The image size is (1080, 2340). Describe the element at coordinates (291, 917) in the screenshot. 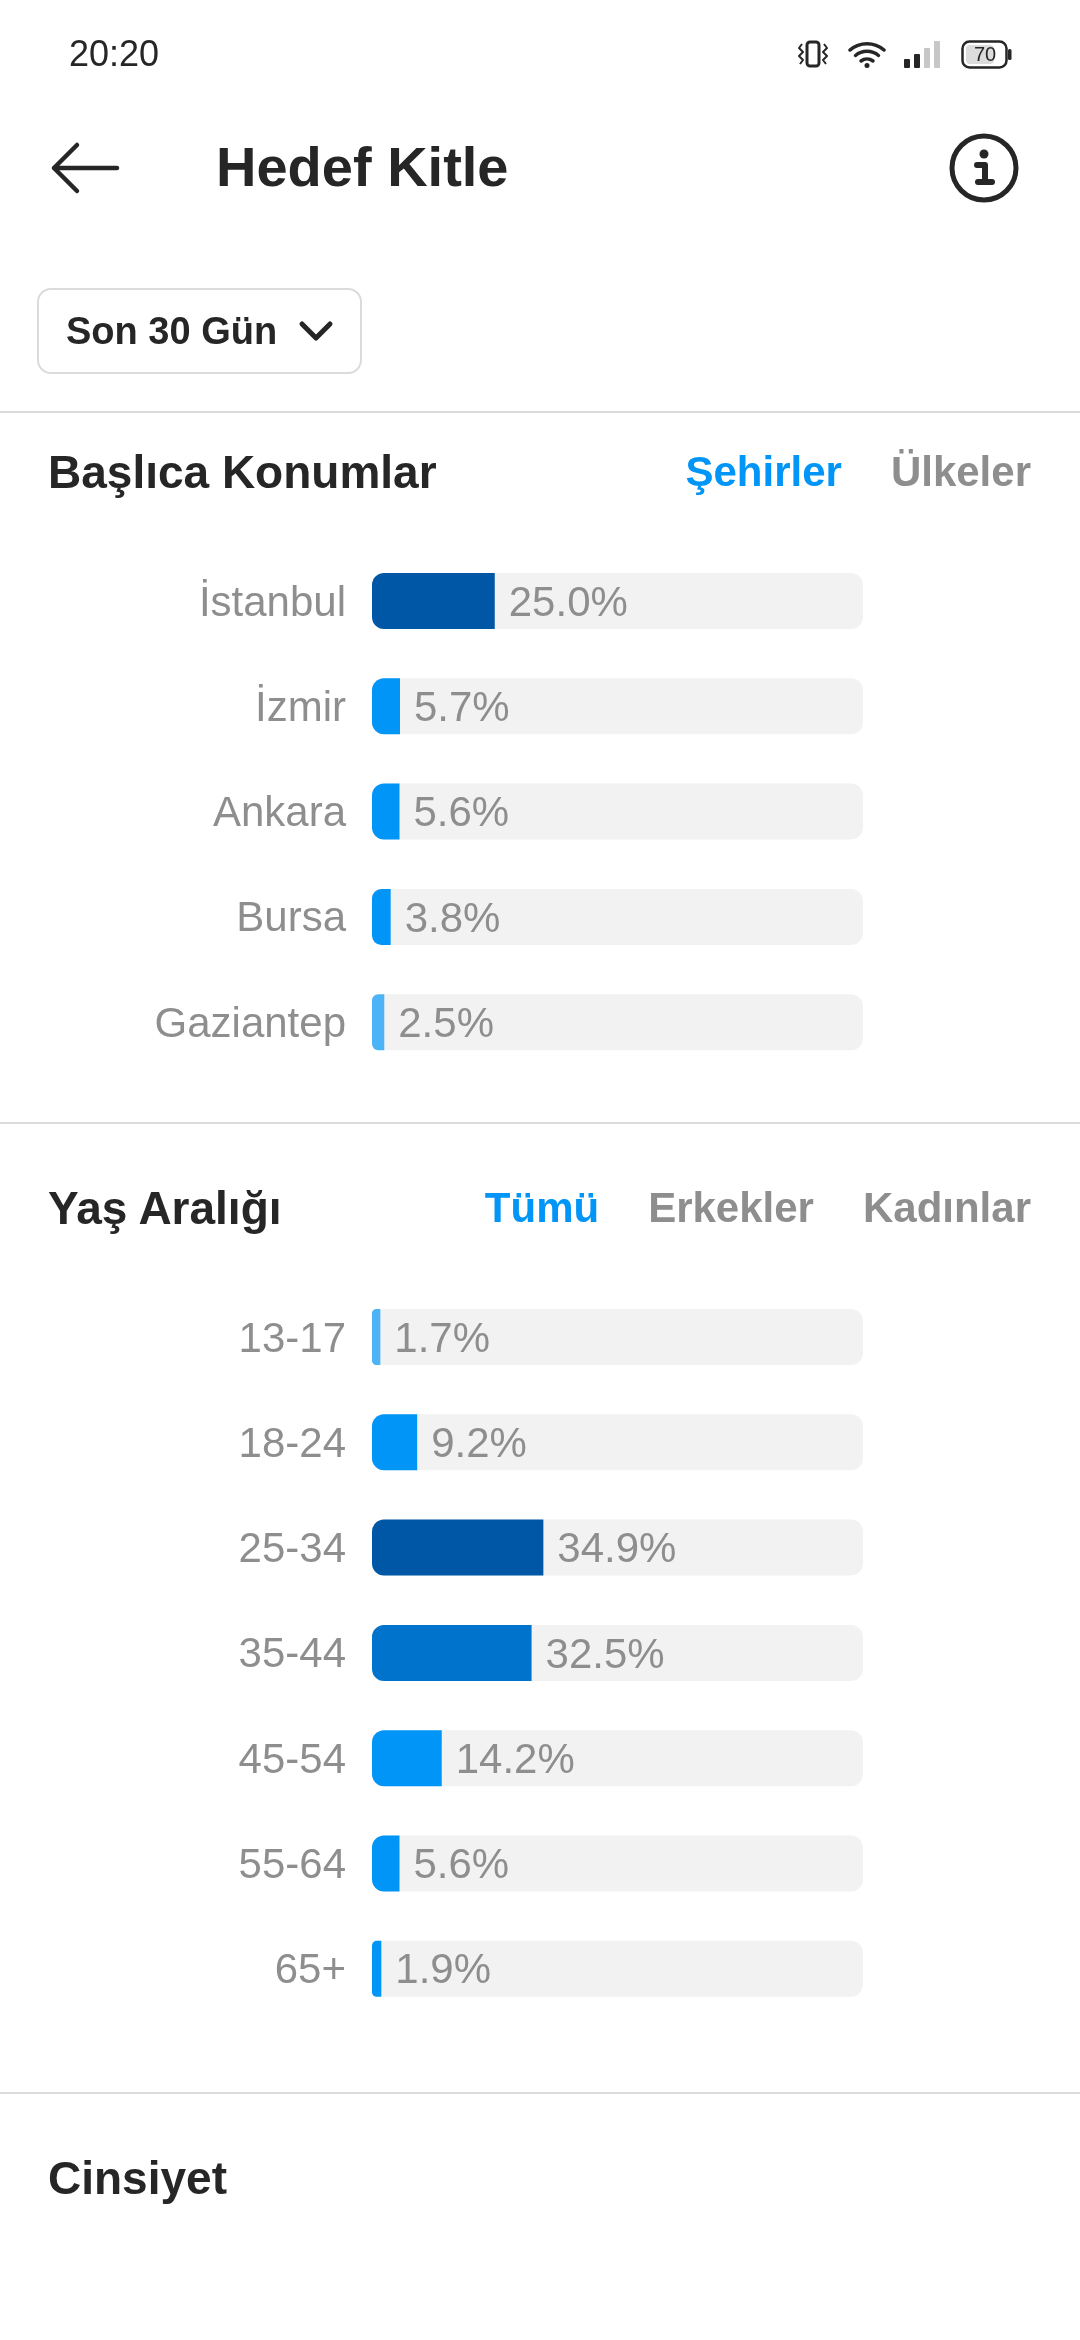

I see `y-tick-label: Bursa` at that location.